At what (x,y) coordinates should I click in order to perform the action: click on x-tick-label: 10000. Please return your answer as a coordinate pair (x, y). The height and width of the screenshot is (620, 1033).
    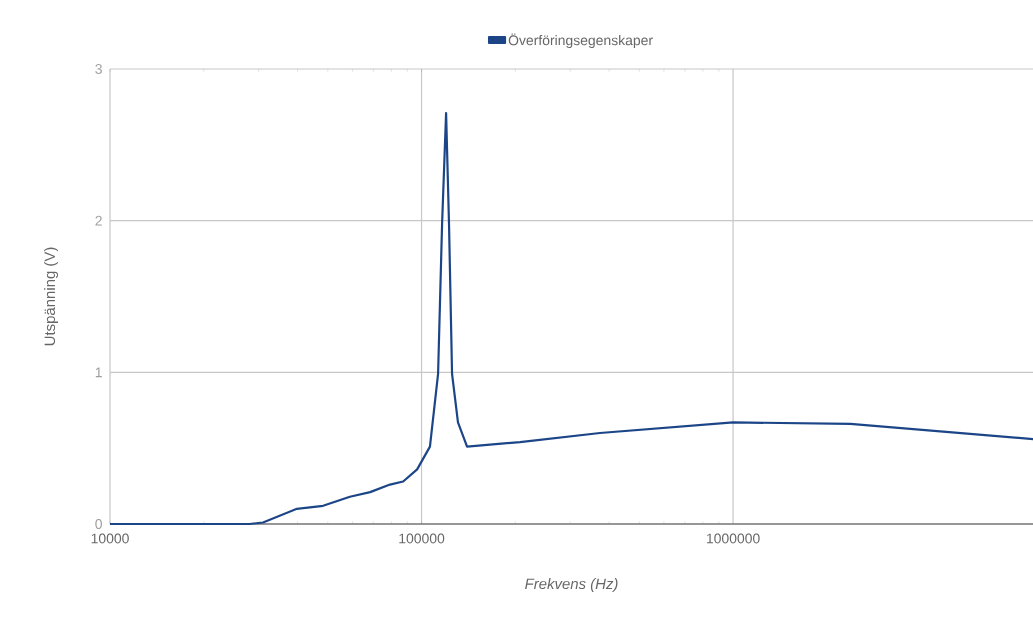
    Looking at the image, I should click on (110, 538).